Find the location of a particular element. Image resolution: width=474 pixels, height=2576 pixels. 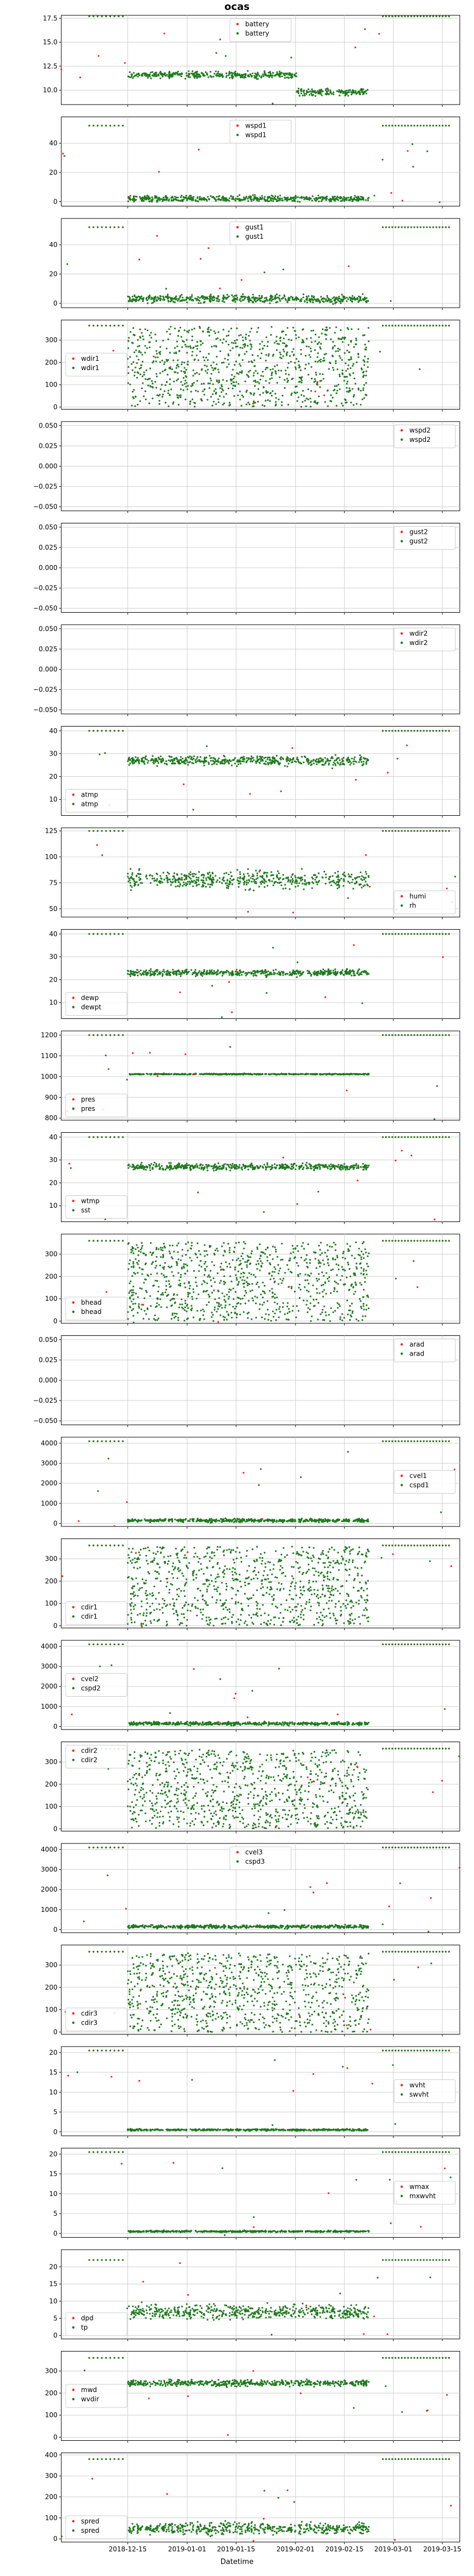

y-tick-label: 40 is located at coordinates (53, 731).